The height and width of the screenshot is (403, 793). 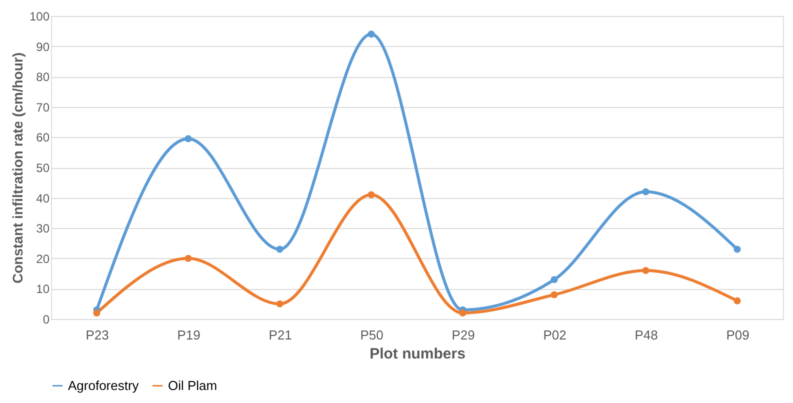 What do you see at coordinates (97, 335) in the screenshot?
I see `x-tick-label: P23` at bounding box center [97, 335].